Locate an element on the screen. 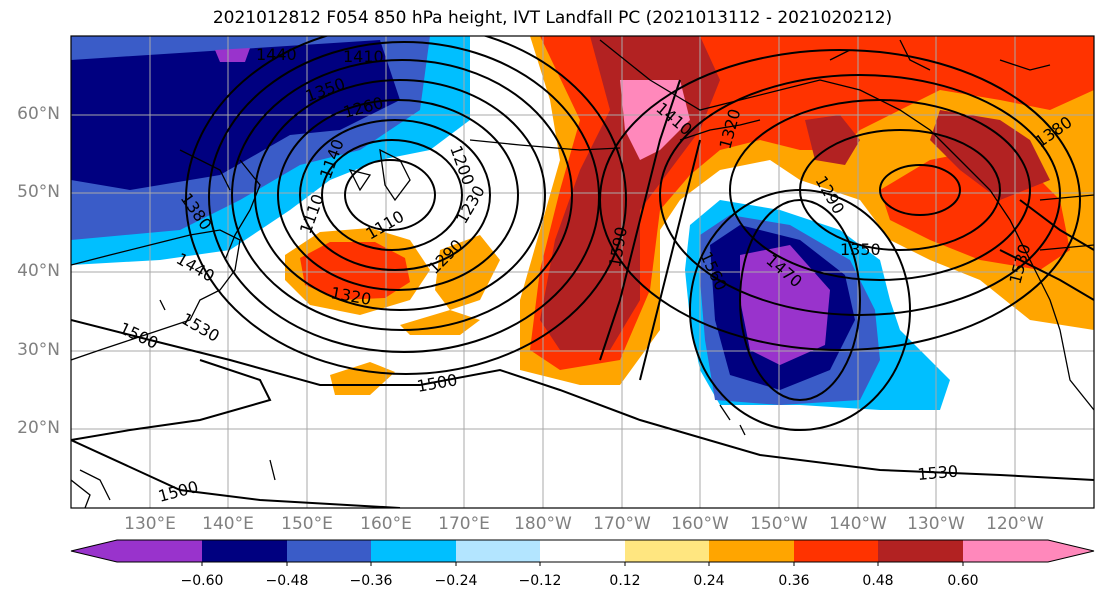 The width and height of the screenshot is (1105, 601). colorbar-tick-label: −0.60 is located at coordinates (202, 581).